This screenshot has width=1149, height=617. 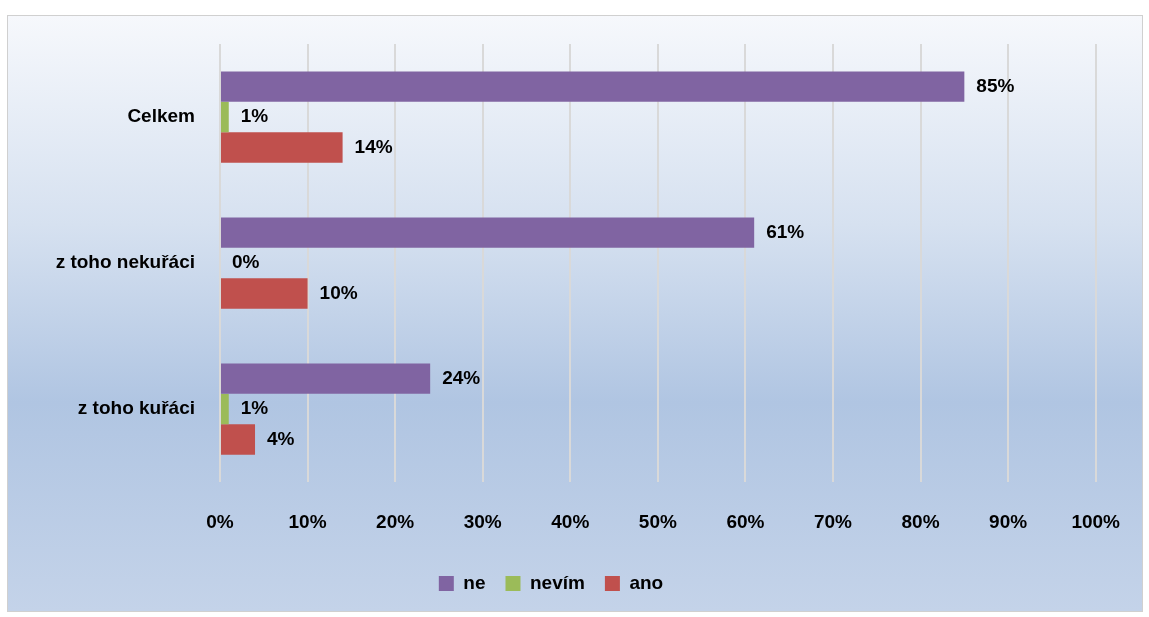 I want to click on x-tick-label: 40%, so click(x=570, y=521).